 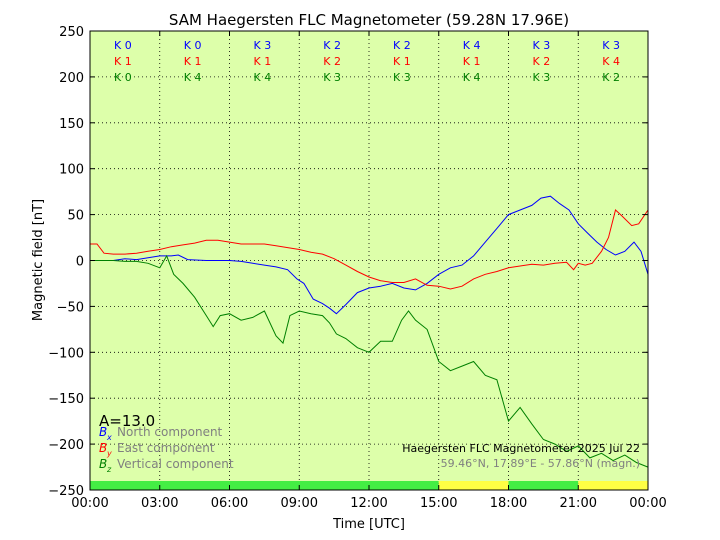 I want to click on legend-subscript: x, so click(x=109, y=437).